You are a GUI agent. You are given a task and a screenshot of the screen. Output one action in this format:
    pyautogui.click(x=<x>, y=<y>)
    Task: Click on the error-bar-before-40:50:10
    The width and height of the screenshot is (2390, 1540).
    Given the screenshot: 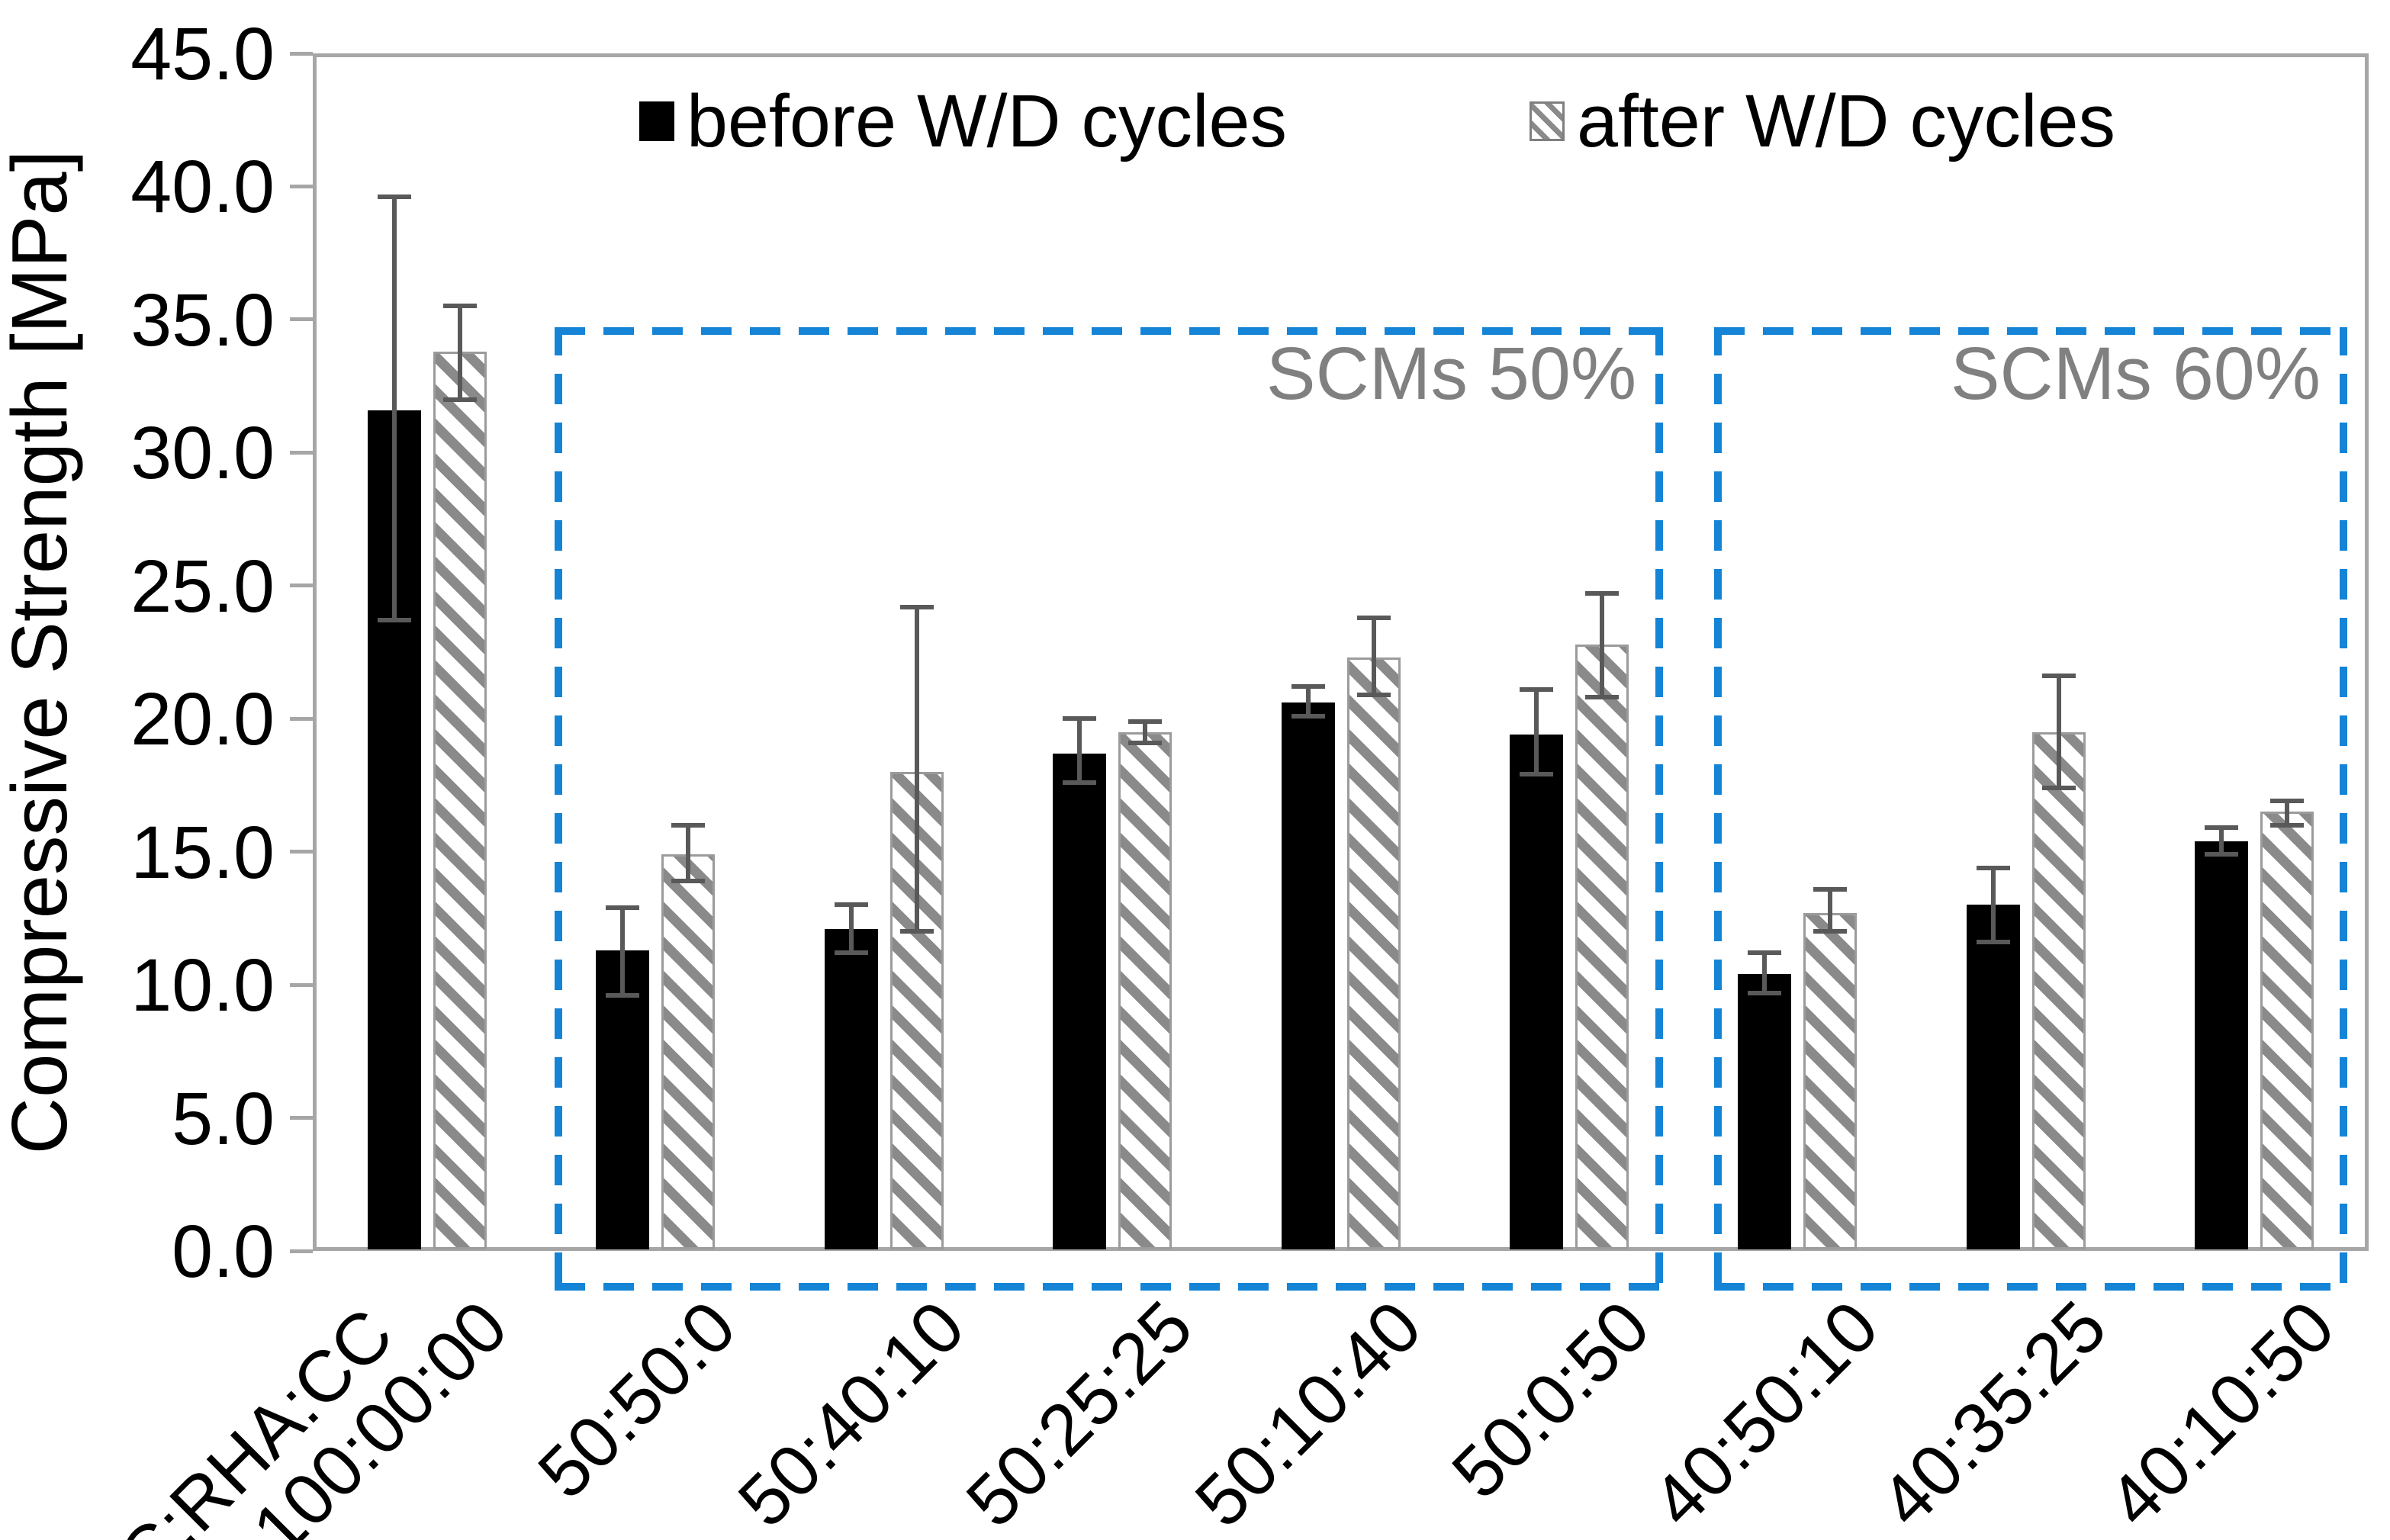 What is the action you would take?
    pyautogui.click(x=1765, y=973)
    